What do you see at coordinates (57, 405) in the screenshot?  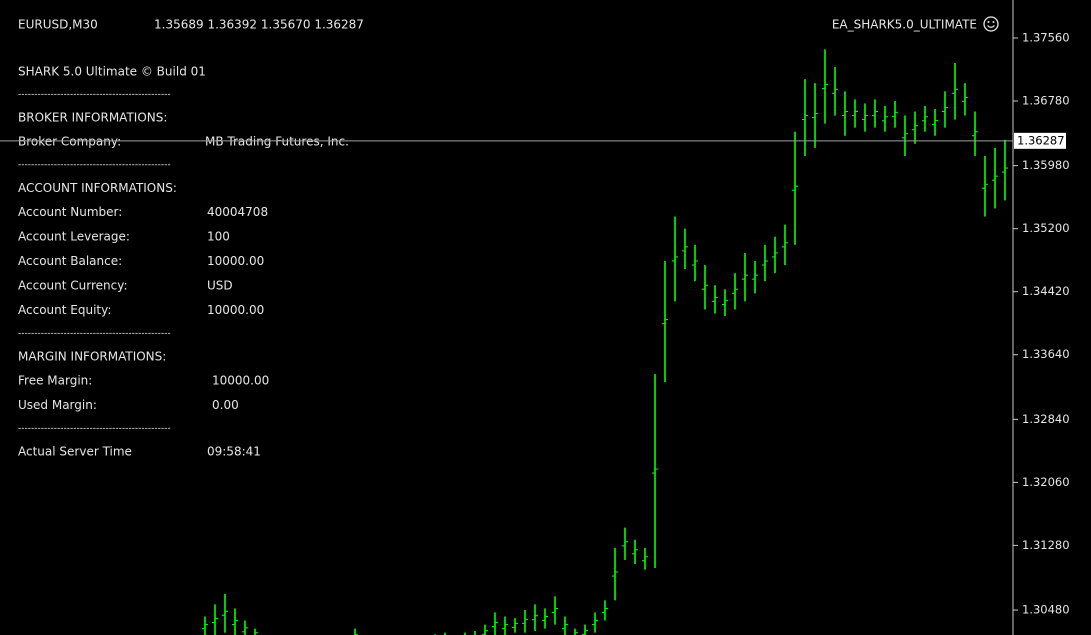 I see `row-label: Used Margin:` at bounding box center [57, 405].